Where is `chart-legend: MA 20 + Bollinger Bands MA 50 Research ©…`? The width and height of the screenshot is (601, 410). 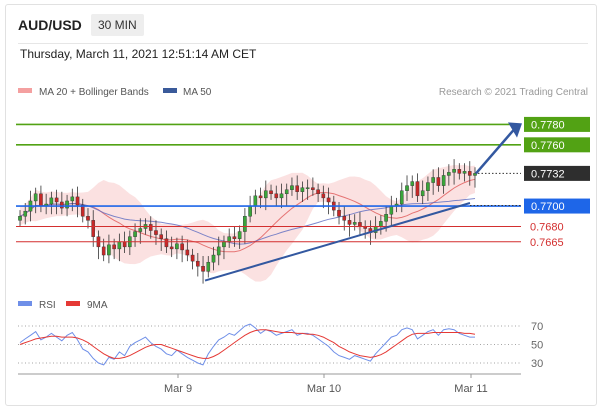
chart-legend: MA 20 + Bollinger Bands MA 50 Research ©… is located at coordinates (303, 92).